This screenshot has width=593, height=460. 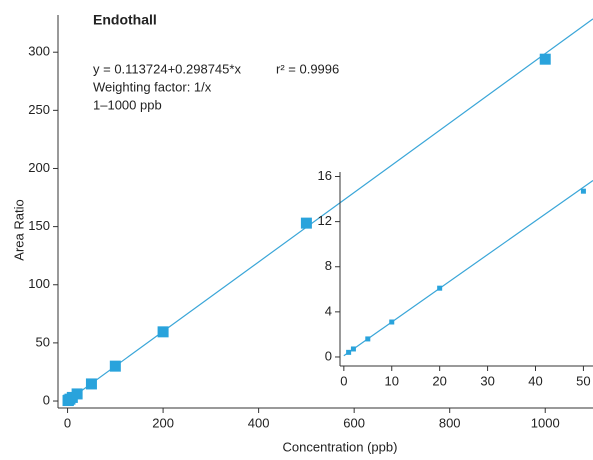 What do you see at coordinates (354, 422) in the screenshot?
I see `x-tick-label: 600` at bounding box center [354, 422].